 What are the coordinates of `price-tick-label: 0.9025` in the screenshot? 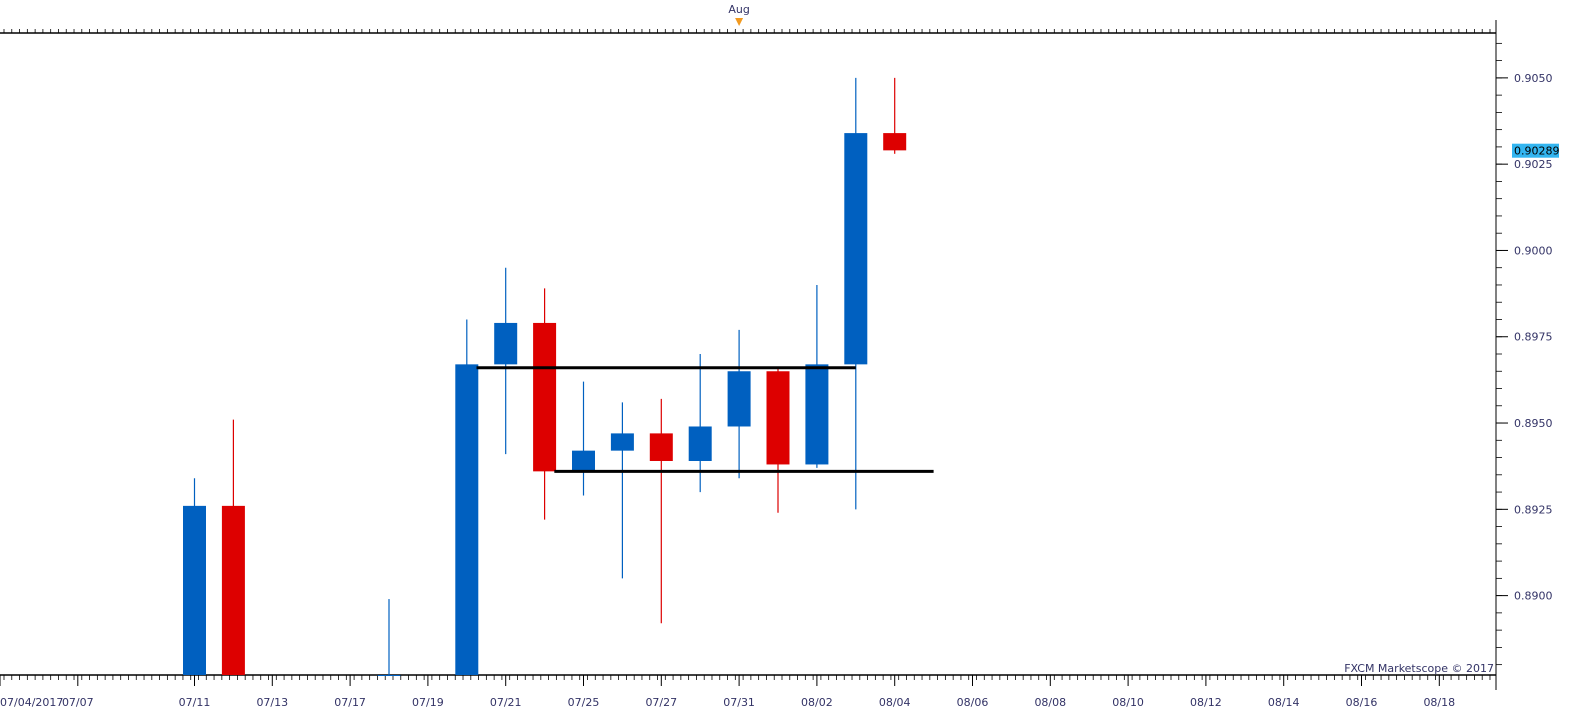 It's located at (1533, 164).